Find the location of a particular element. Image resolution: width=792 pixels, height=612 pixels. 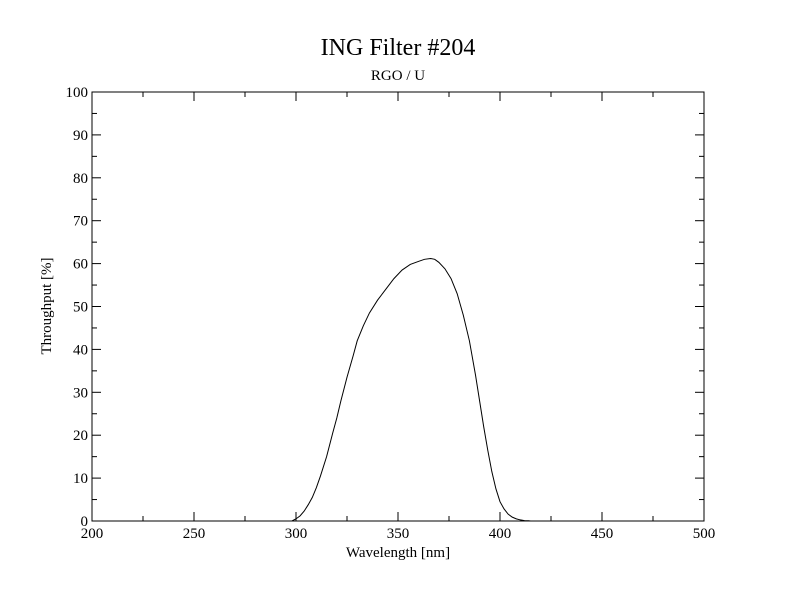

y-tick-labels: 0 10 20 30 40 50 60 70 80 90 100 is located at coordinates (77, 307).